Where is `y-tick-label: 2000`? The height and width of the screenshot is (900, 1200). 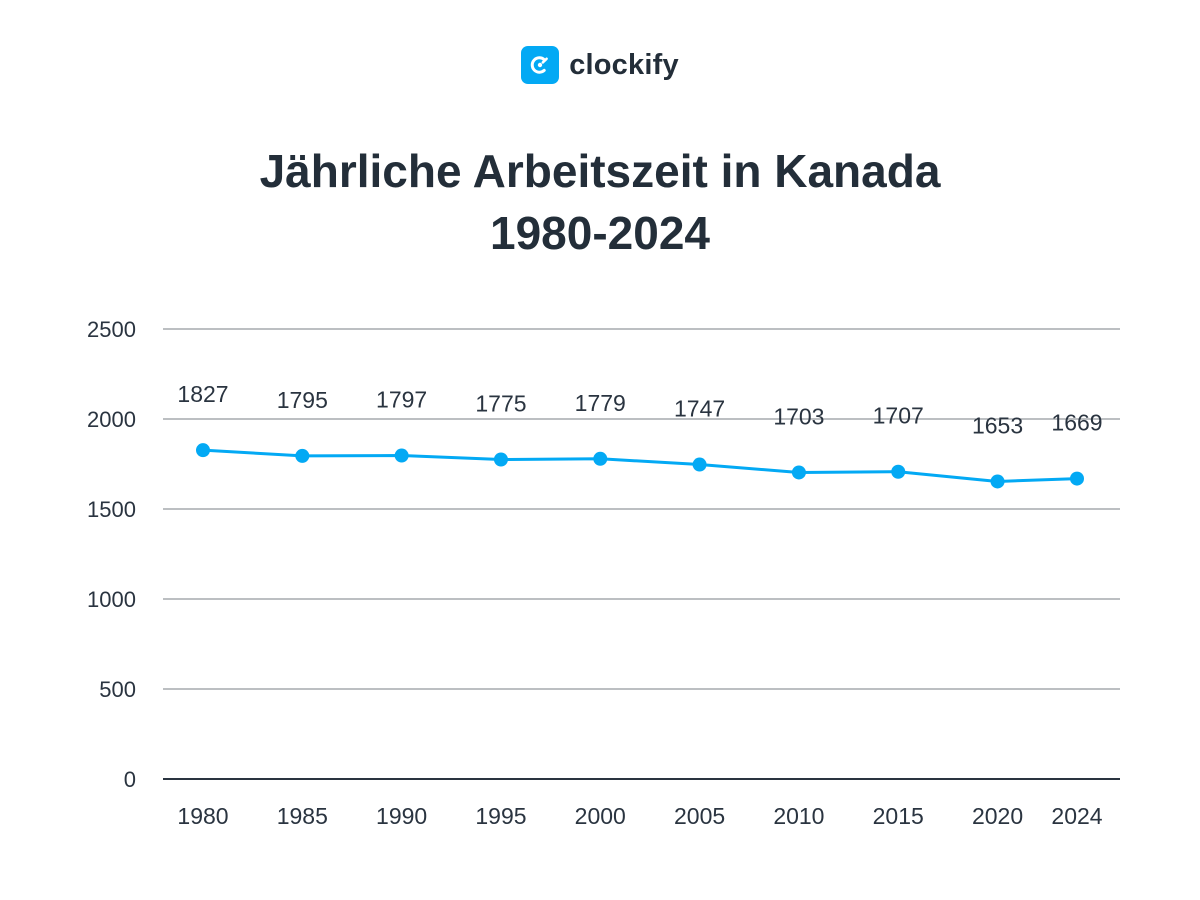
y-tick-label: 2000 is located at coordinates (111, 419).